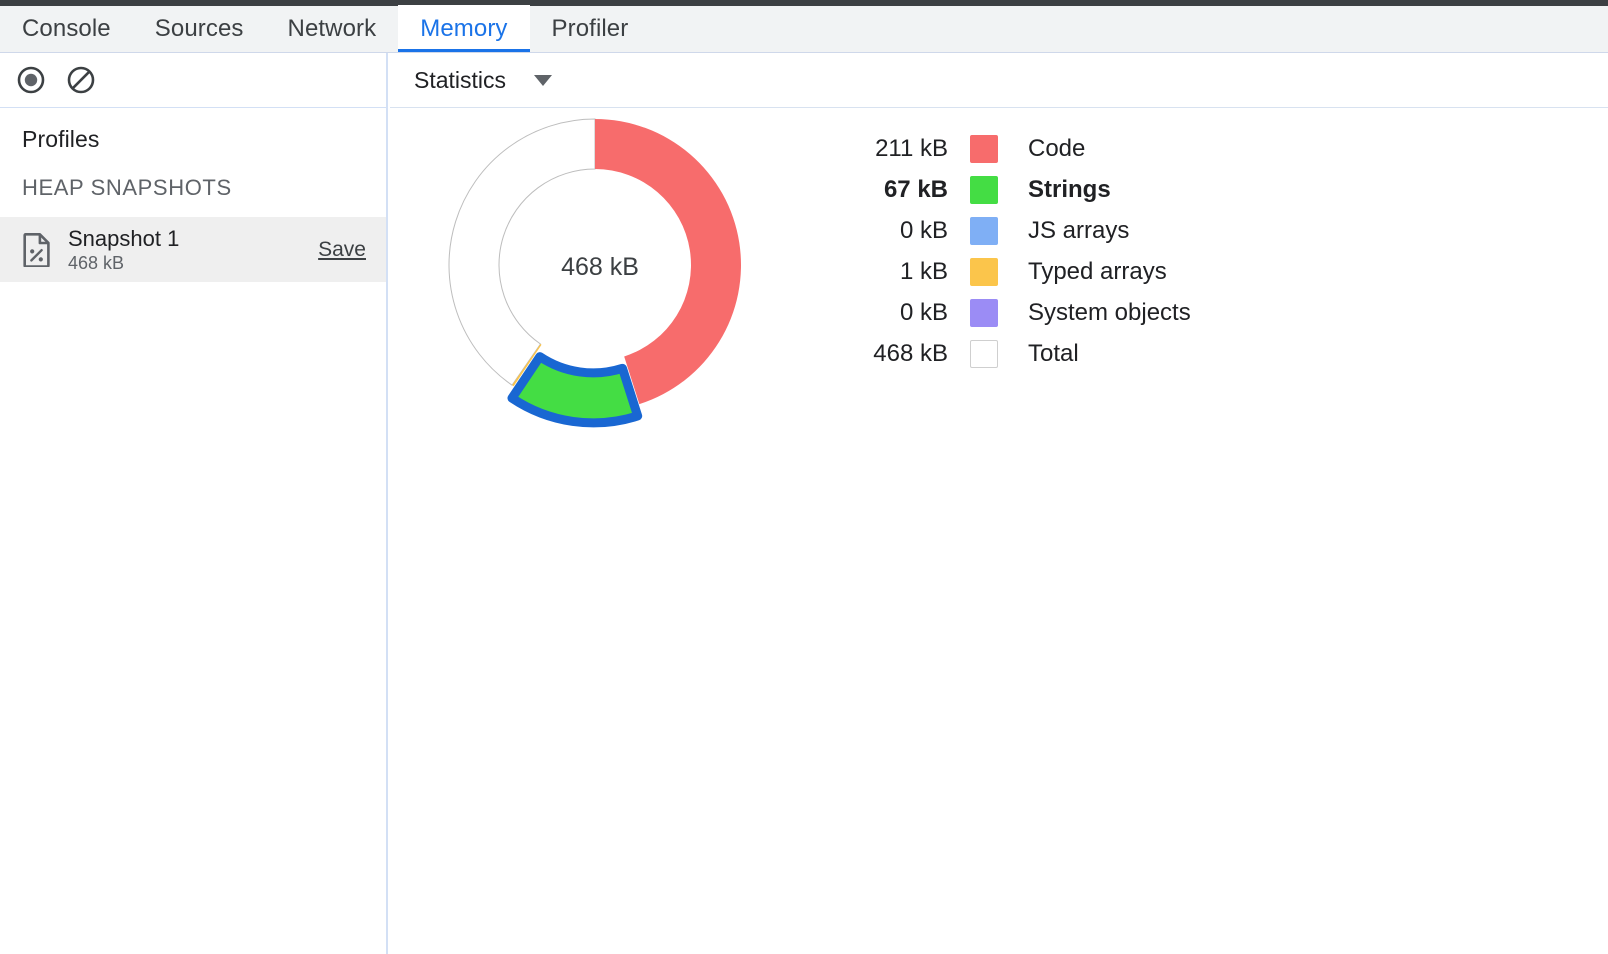 The image size is (1608, 954). I want to click on donut-slice-remainder, so click(522, 252).